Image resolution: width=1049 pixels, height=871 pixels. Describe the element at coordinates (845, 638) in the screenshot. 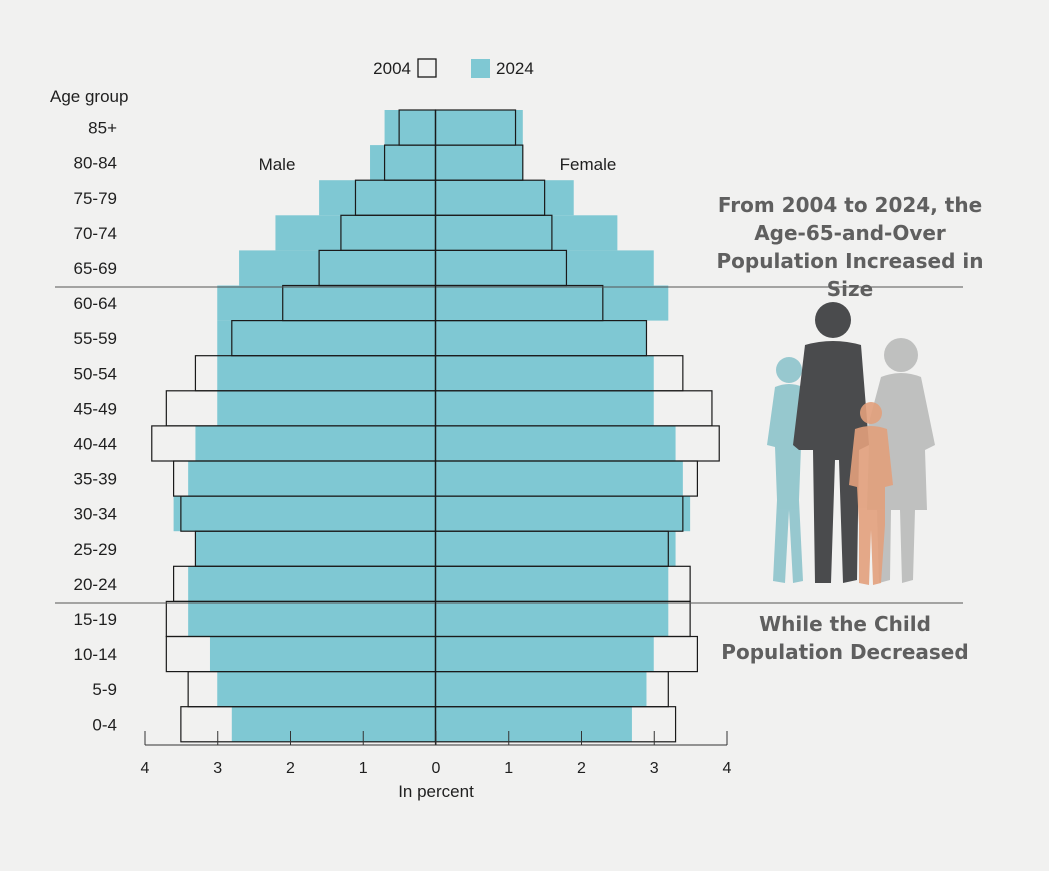

I see `annotation-bottom: While the Child Population Decreased` at that location.